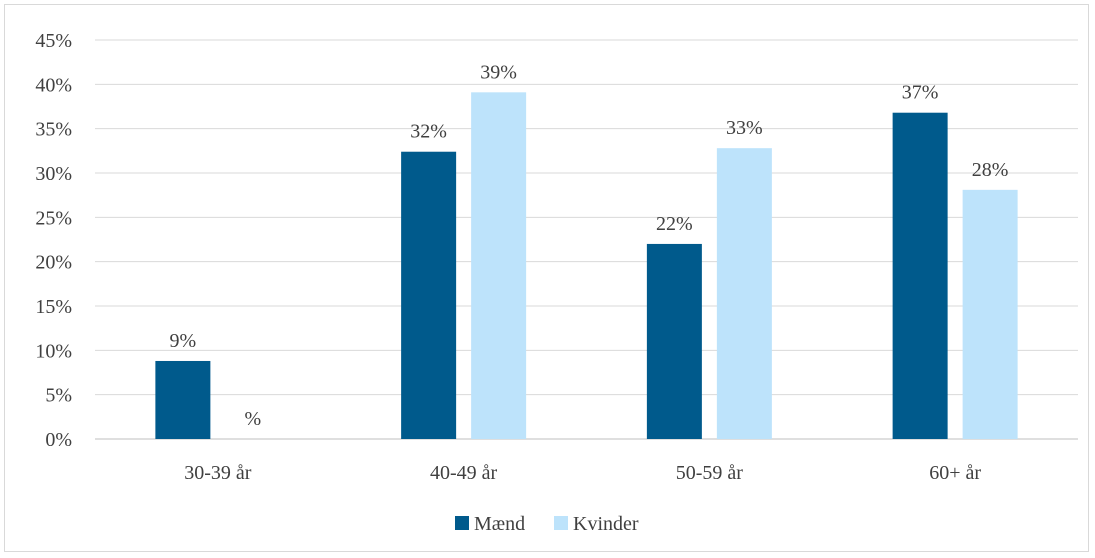  I want to click on data-label: 32%, so click(428, 132).